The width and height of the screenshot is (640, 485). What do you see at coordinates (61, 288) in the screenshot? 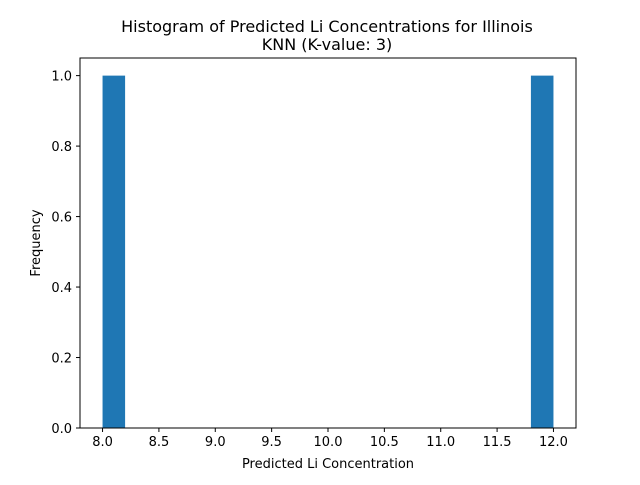
I see `y-tick-label-3: 0.4` at bounding box center [61, 288].